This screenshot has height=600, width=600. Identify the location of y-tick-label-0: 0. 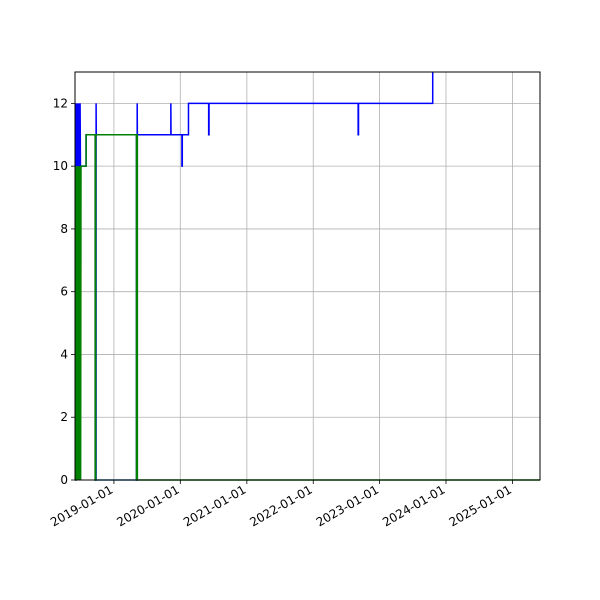
(64, 480).